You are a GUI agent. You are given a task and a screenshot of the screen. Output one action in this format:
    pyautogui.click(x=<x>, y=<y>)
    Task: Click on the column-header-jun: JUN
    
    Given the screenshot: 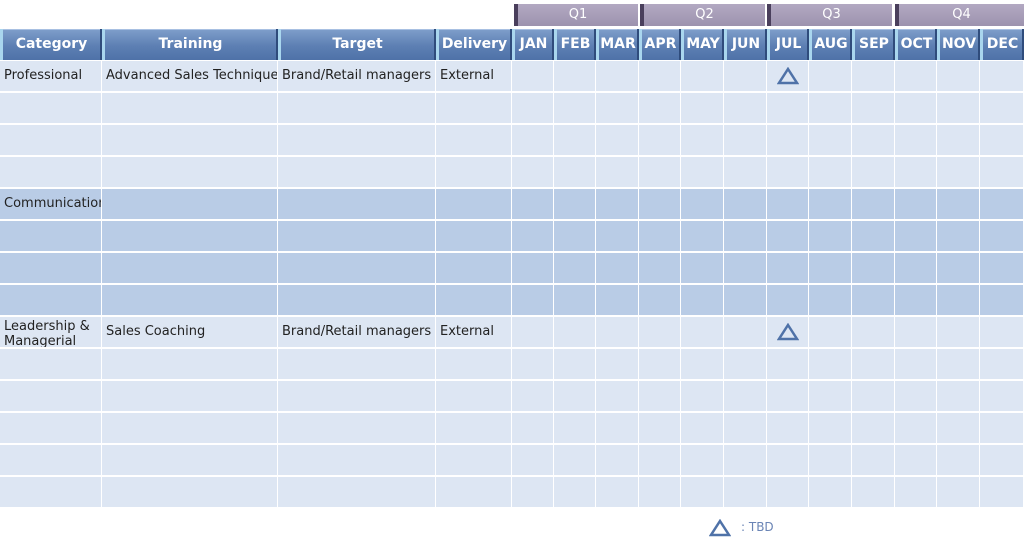 What is the action you would take?
    pyautogui.click(x=745, y=44)
    